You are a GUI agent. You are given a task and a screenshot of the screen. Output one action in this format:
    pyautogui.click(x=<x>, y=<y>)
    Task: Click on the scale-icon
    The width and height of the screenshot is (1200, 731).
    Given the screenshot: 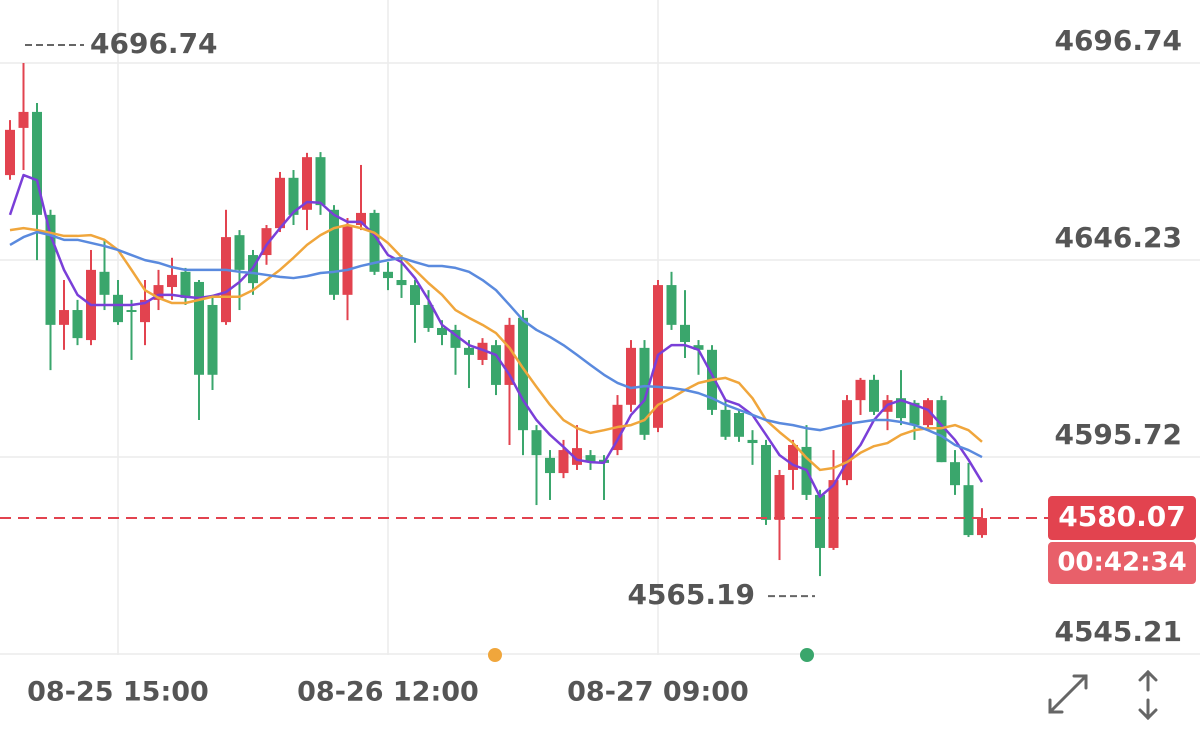 What is the action you would take?
    pyautogui.click(x=1148, y=695)
    